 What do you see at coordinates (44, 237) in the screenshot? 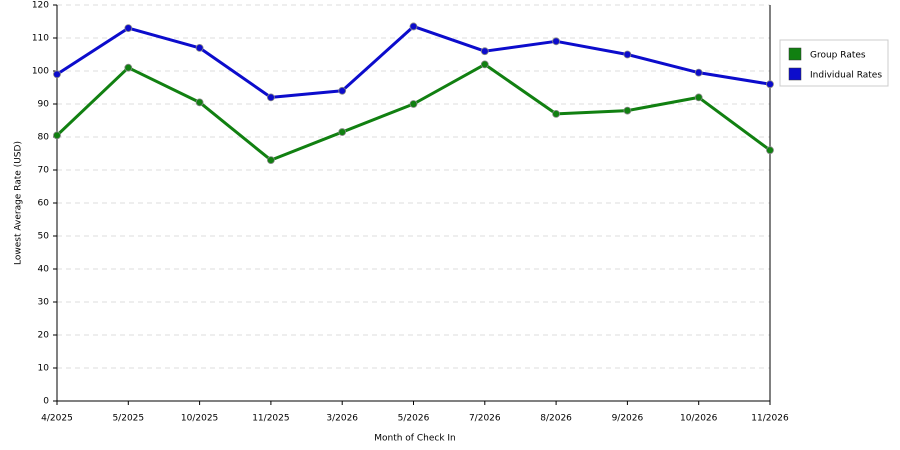
I see `y-tick-label: 50` at bounding box center [44, 237].